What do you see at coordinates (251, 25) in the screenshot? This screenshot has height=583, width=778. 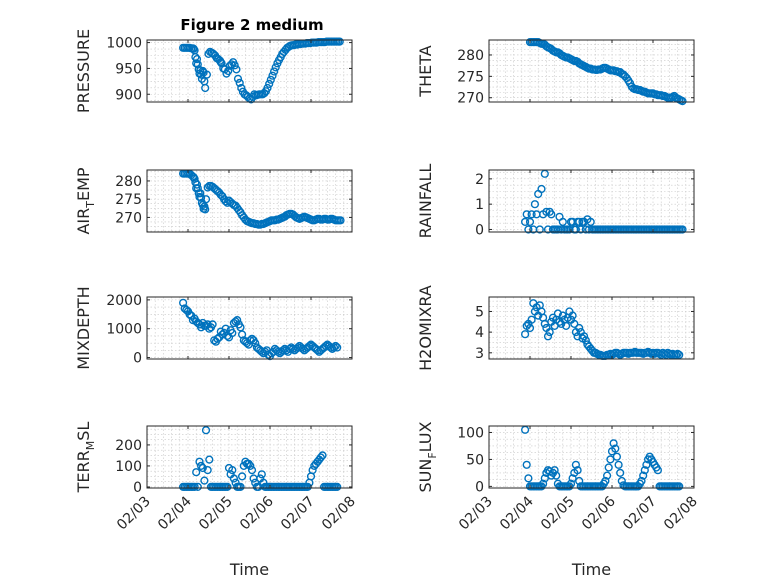 I see `figure-title: Figure 2 medium` at bounding box center [251, 25].